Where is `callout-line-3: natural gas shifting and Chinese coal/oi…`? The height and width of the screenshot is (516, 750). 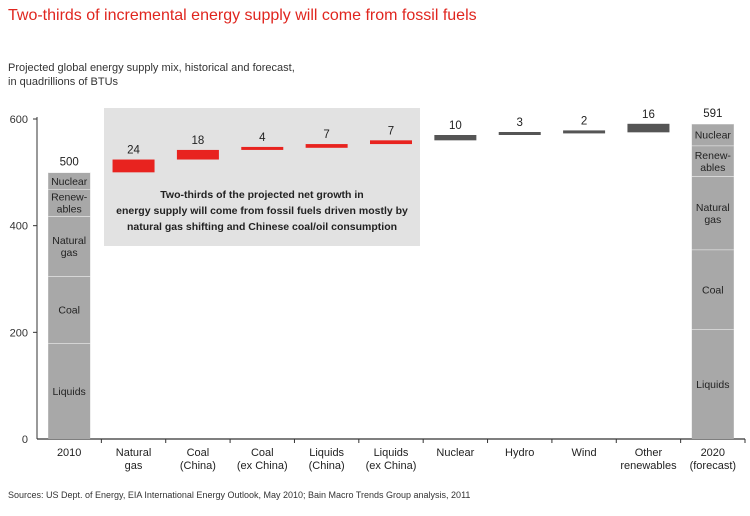 callout-line-3: natural gas shifting and Chinese coal/oi… is located at coordinates (262, 227).